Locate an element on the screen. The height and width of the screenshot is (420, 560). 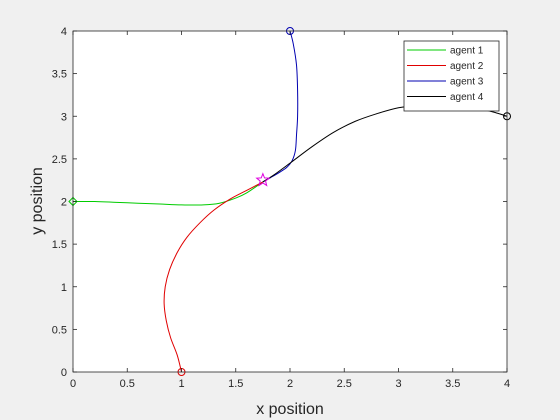
x-tick-label: 1 is located at coordinates (181, 384).